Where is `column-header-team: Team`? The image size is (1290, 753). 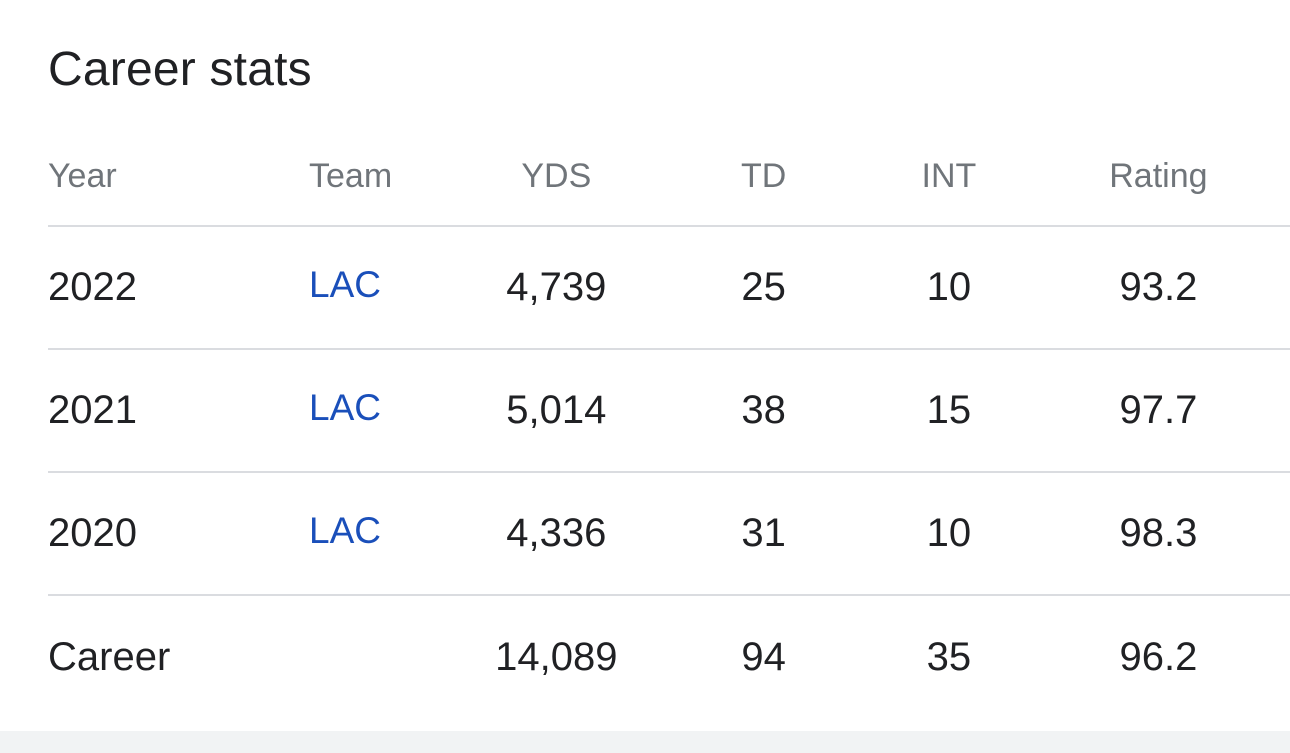 column-header-team: Team is located at coordinates (351, 176).